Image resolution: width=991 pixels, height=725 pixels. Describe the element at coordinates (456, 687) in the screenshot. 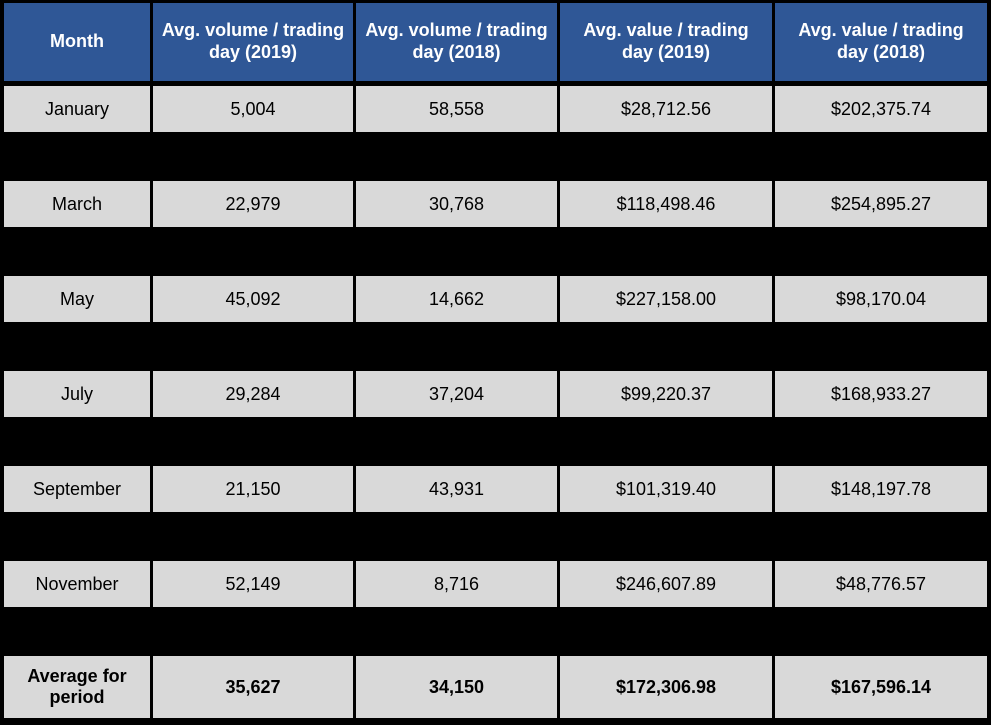

I see `volume-2018-cell: 34,150` at that location.